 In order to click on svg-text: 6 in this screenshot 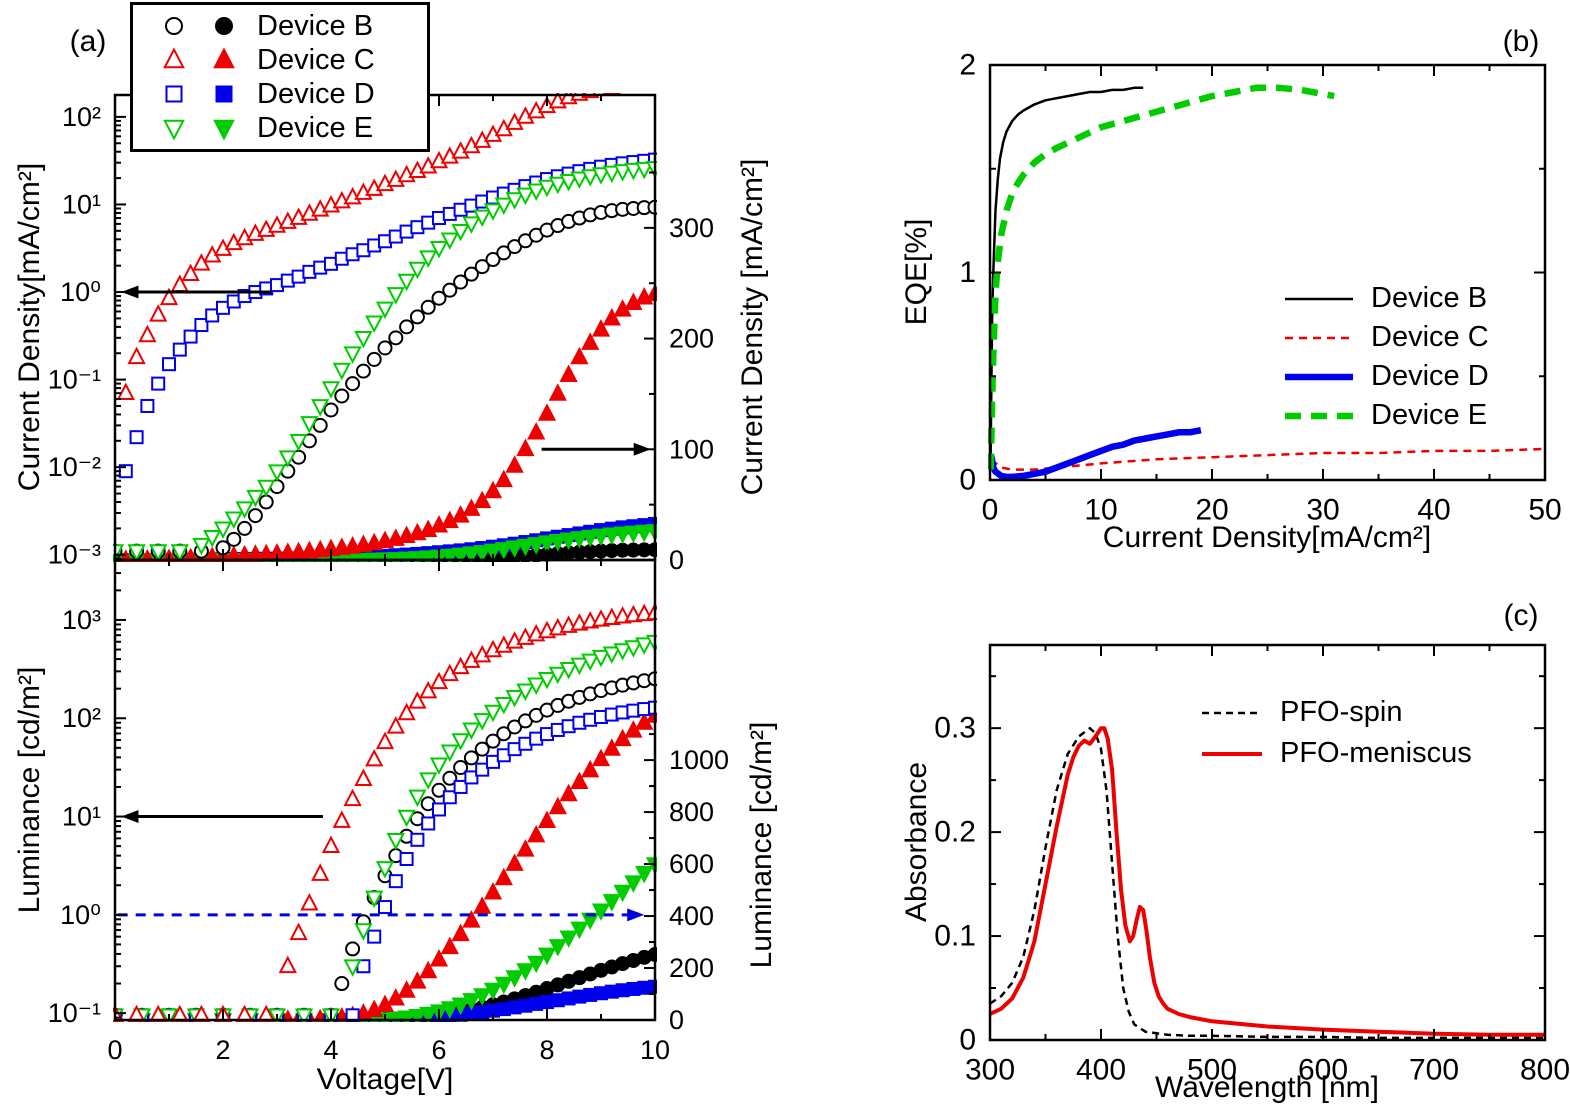, I will do `click(438, 1050)`.